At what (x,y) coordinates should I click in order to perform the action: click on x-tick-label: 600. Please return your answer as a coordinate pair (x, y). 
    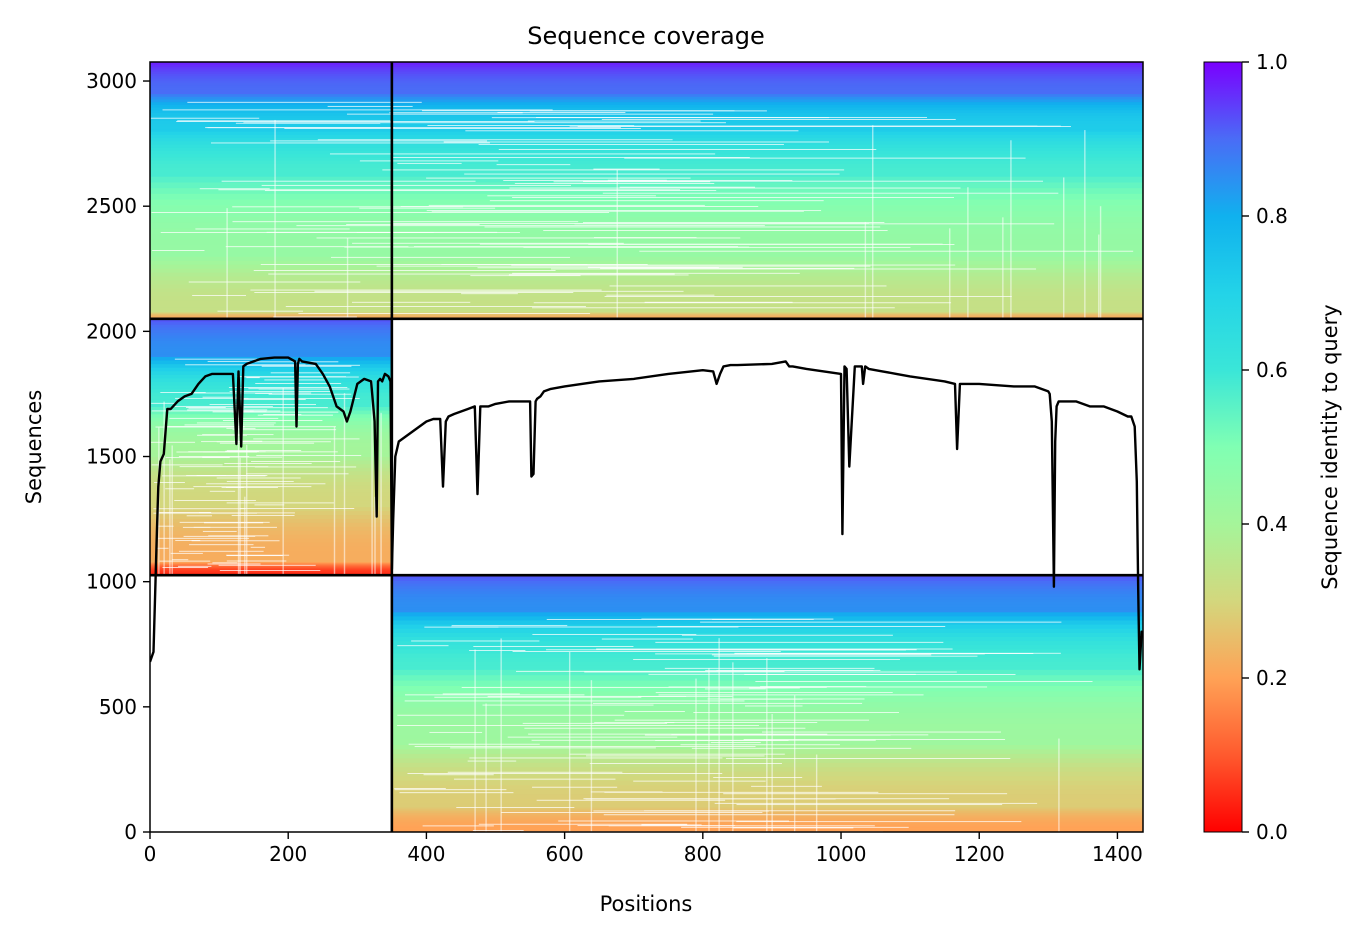
    Looking at the image, I should click on (565, 854).